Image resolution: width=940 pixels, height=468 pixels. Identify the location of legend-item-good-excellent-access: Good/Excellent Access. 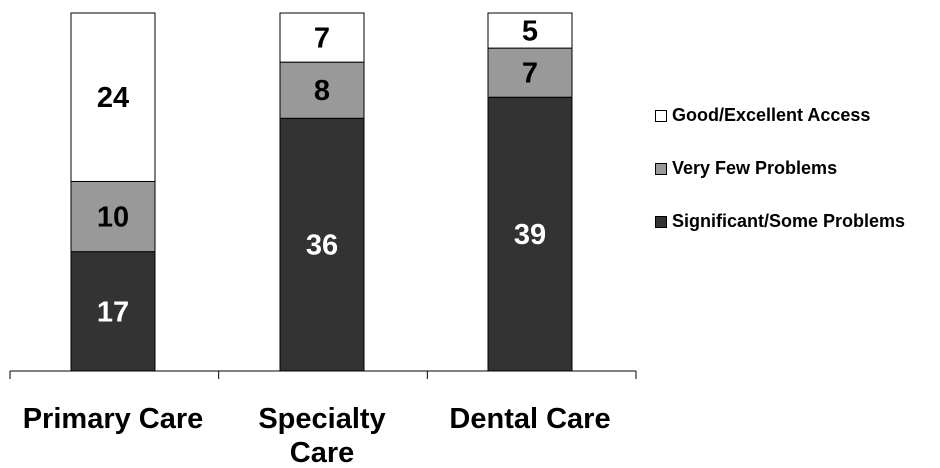
(797, 115).